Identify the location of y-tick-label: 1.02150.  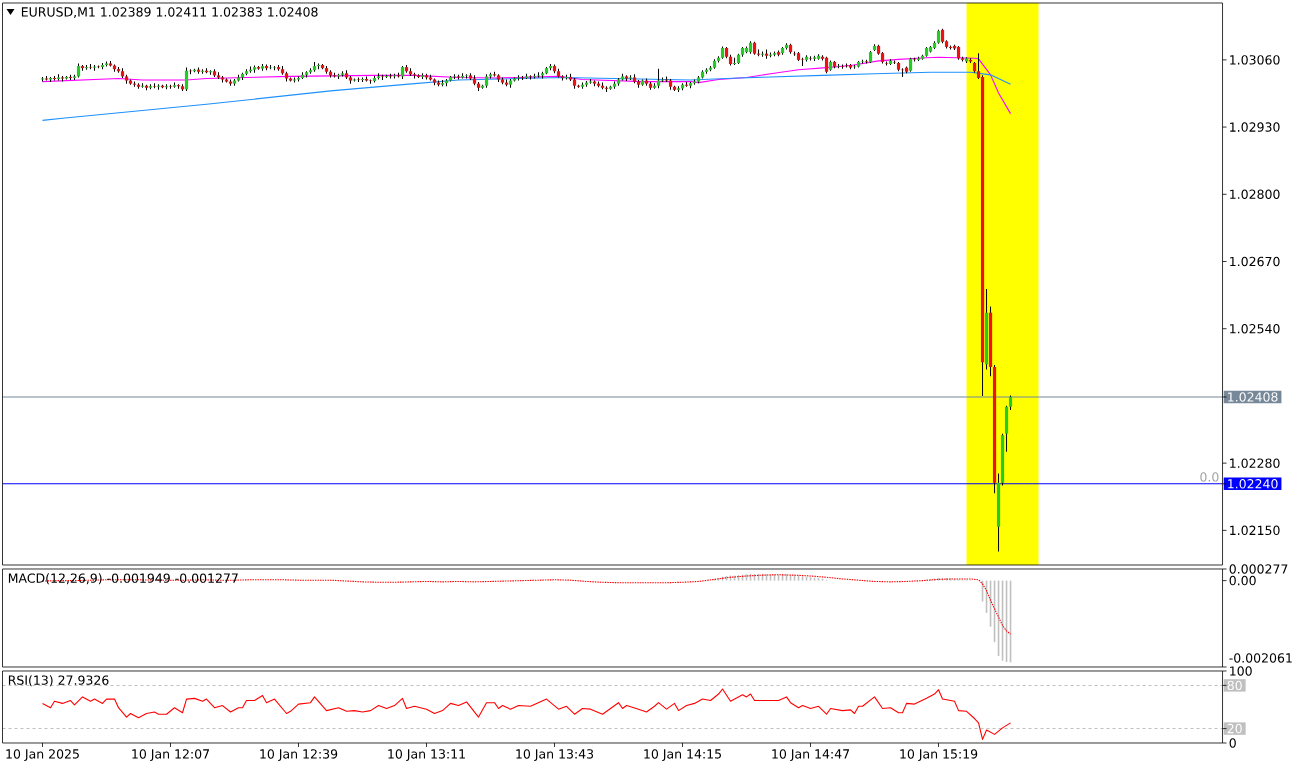
(1255, 530).